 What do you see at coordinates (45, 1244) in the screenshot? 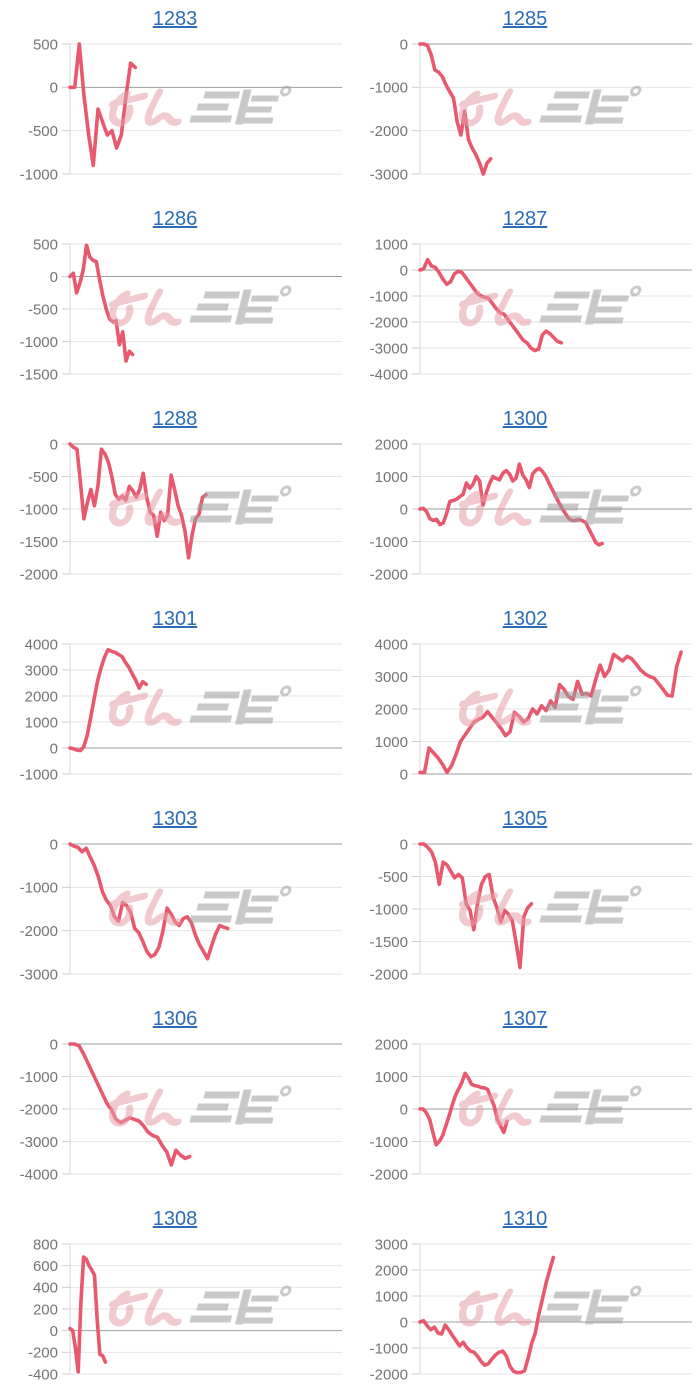
I see `y-axis-tick-label: 800` at bounding box center [45, 1244].